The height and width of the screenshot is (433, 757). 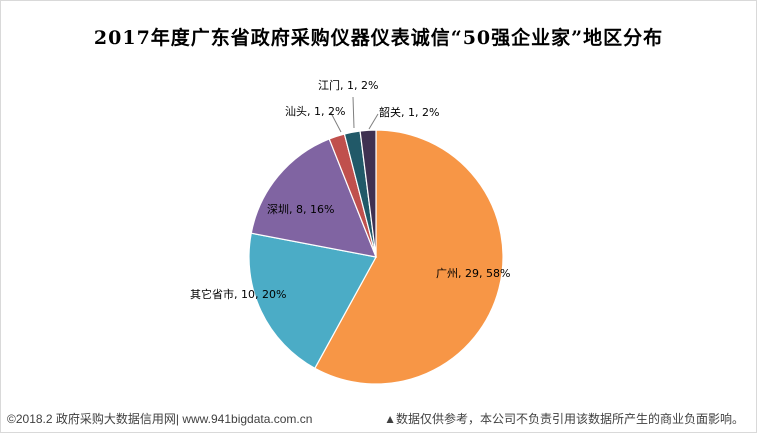 What do you see at coordinates (564, 419) in the screenshot?
I see `footer-disclaimer: ▲数据仅供参考，本公司不负责引用该数据所产生的商业负面影响。` at bounding box center [564, 419].